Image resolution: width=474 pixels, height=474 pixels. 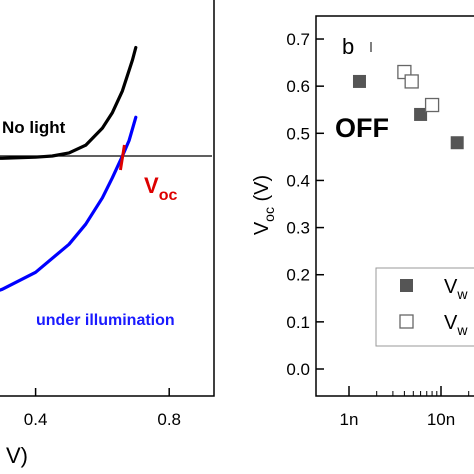 What do you see at coordinates (298, 369) in the screenshot?
I see `panel-b-y-tick-label: 0.0` at bounding box center [298, 369].